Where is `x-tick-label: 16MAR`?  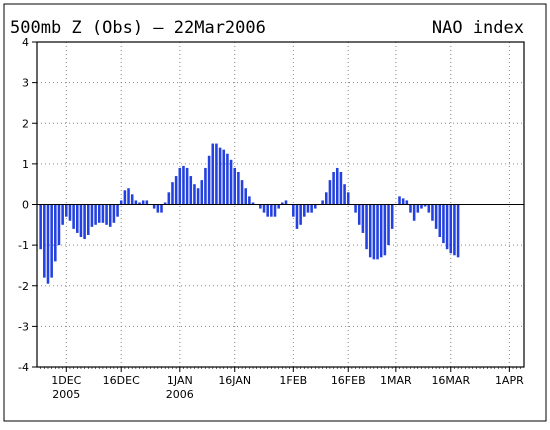 x-tick-label: 16MAR is located at coordinates (450, 380).